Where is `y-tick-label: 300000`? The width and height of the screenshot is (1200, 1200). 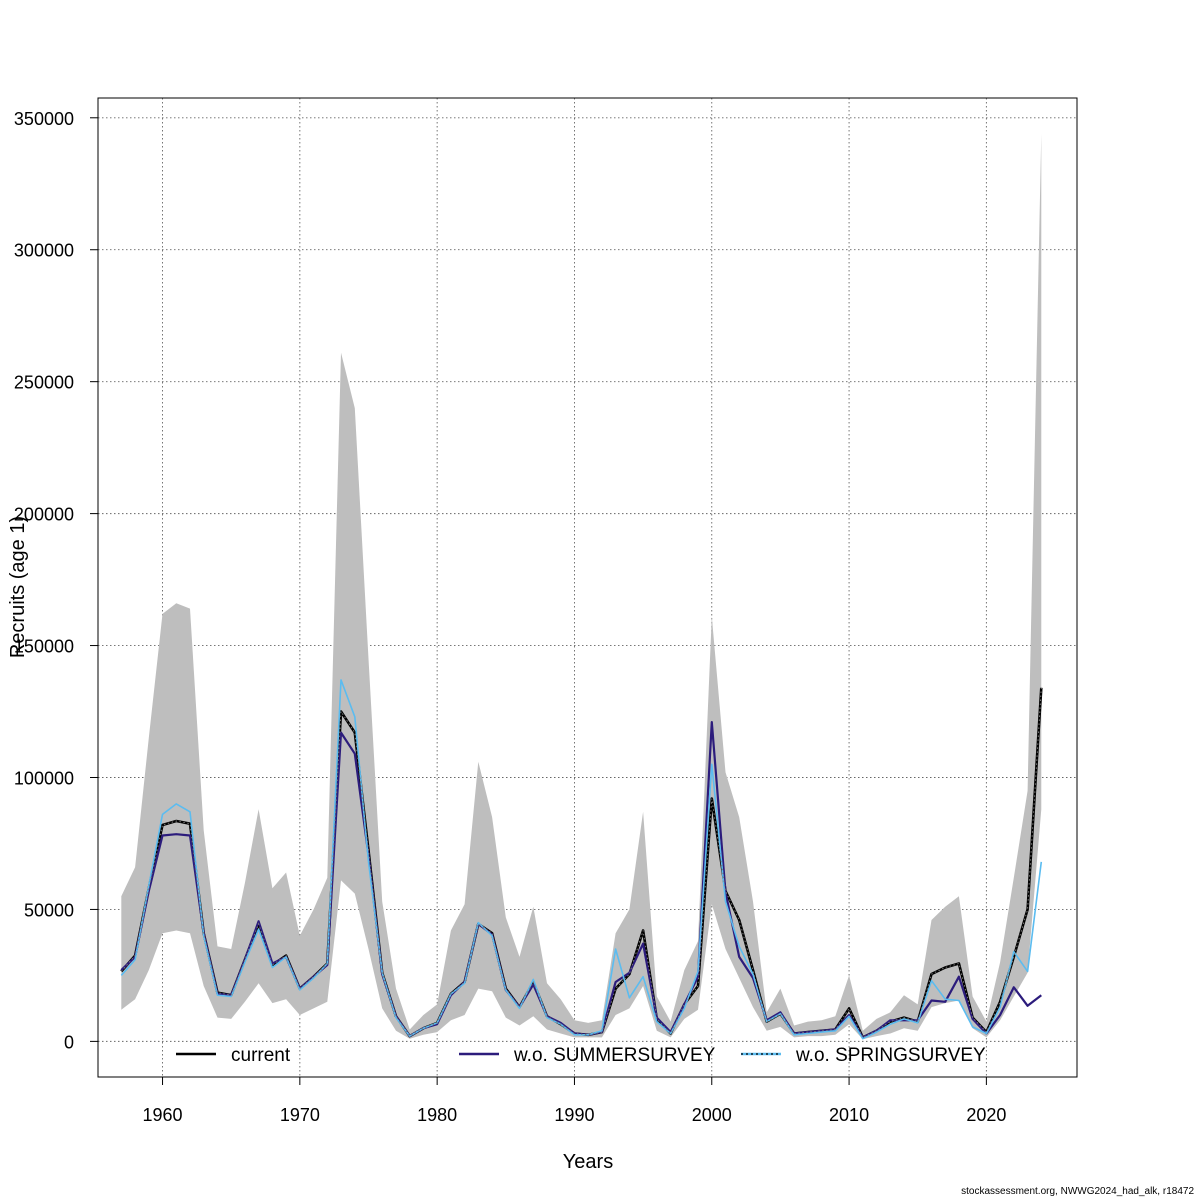
y-tick-label: 300000 is located at coordinates (44, 251).